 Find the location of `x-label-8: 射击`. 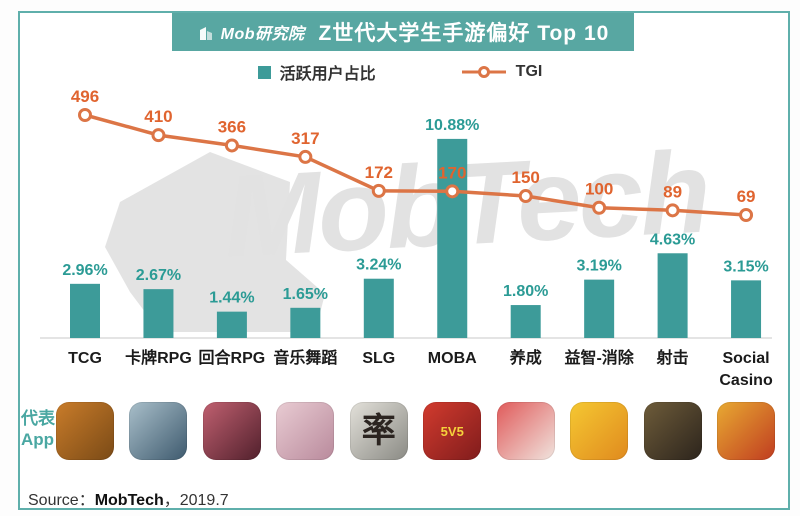

x-label-8: 射击 is located at coordinates (672, 357).